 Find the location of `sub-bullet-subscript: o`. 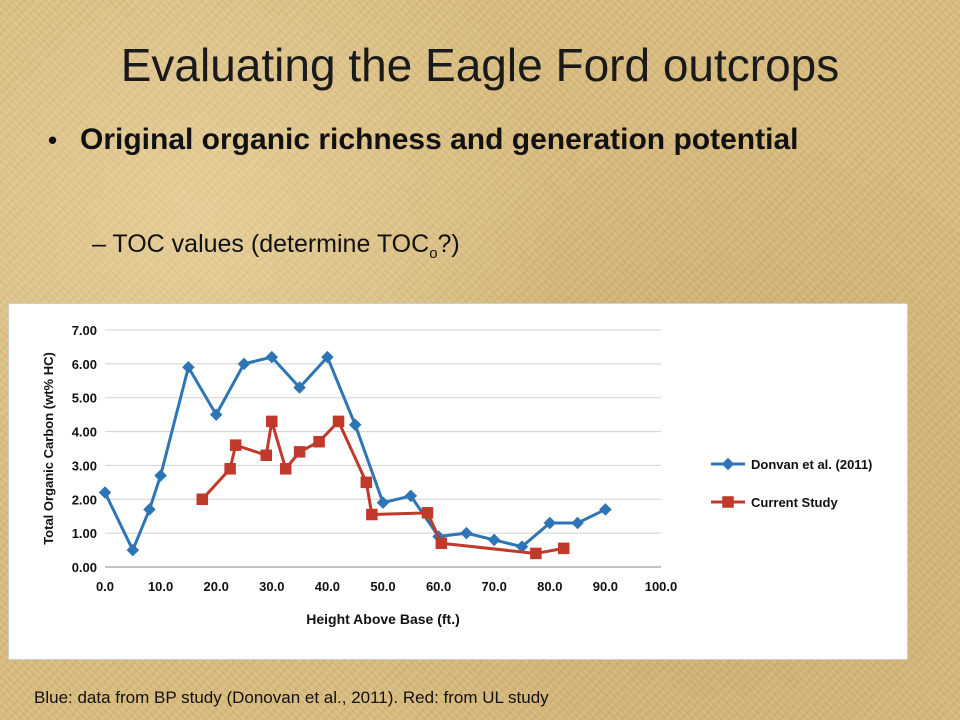

sub-bullet-subscript: o is located at coordinates (433, 253).